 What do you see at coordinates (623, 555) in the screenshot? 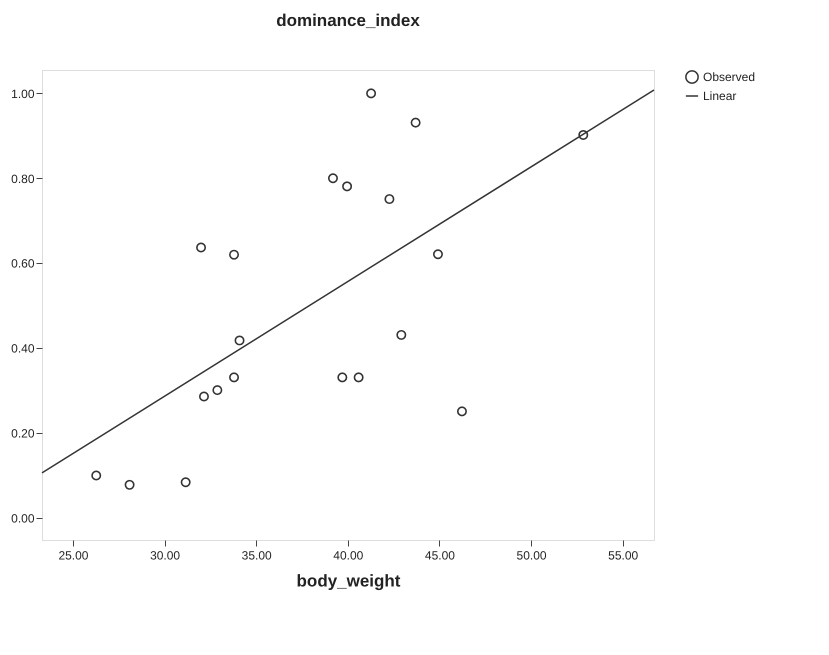
I see `x-tick-label: 55.00` at bounding box center [623, 555].